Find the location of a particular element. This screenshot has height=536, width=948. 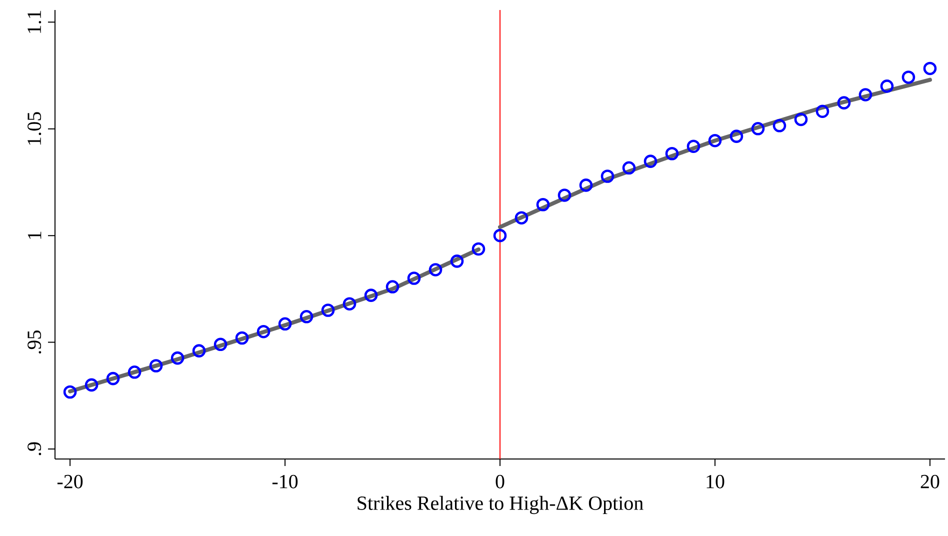

x-tick-label: 10 is located at coordinates (715, 481).